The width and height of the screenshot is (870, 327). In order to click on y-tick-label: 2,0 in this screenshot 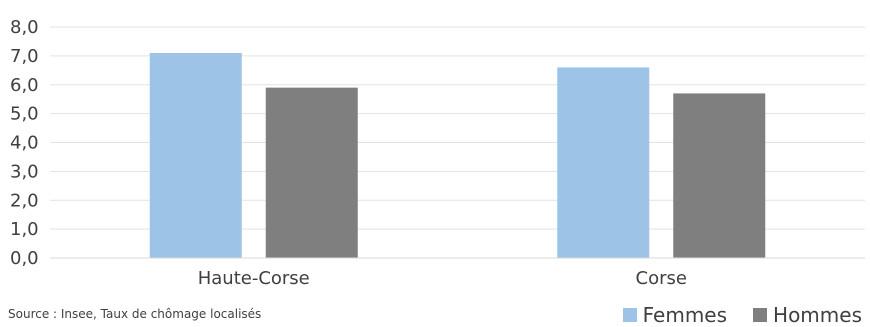, I will do `click(24, 200)`.